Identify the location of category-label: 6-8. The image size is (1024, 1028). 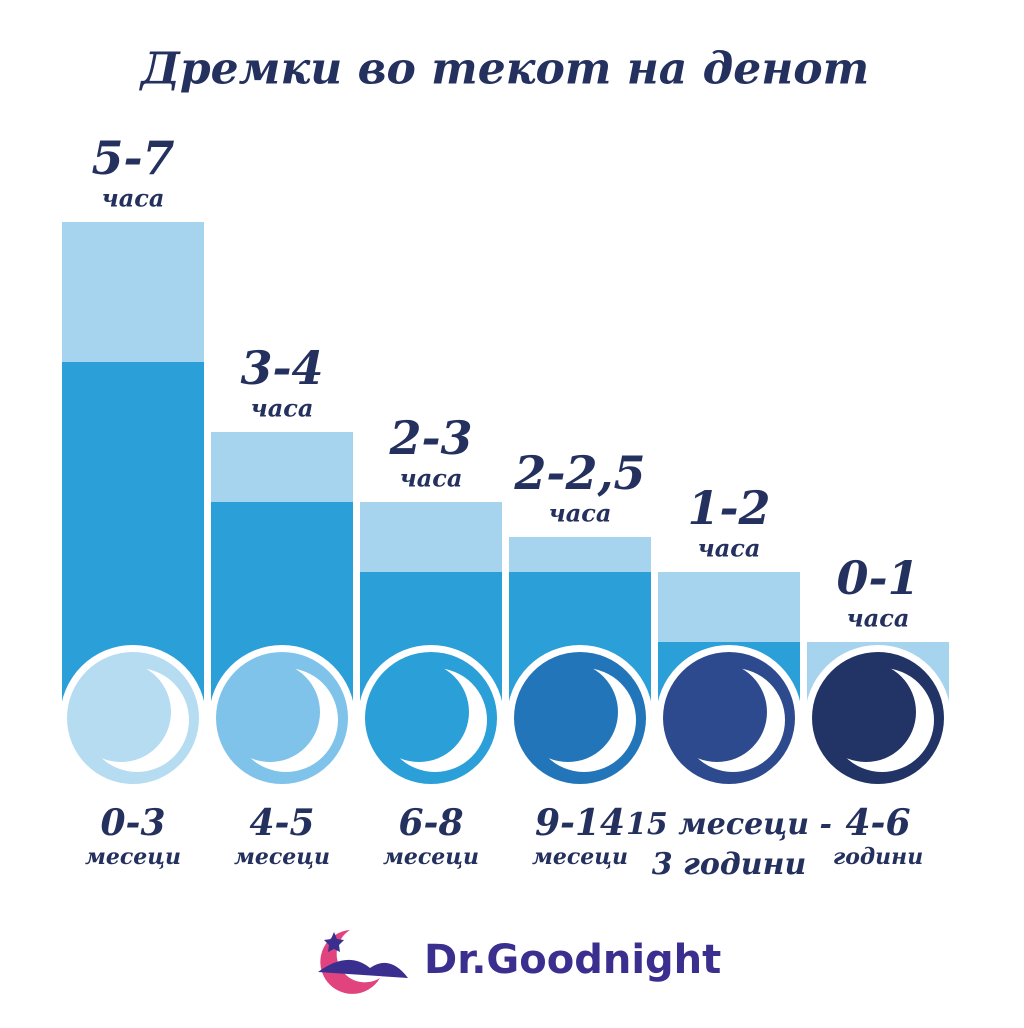
(430, 823).